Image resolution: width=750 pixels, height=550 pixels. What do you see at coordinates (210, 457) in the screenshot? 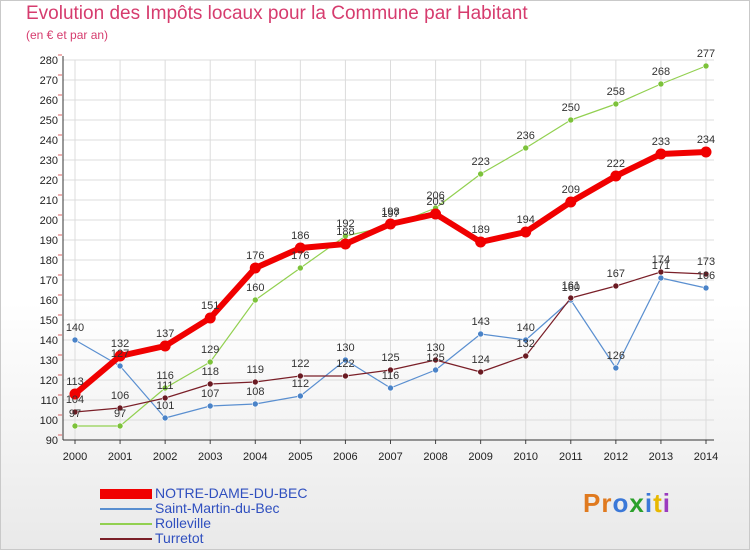
I see `x-tick-label: 2003` at bounding box center [210, 457].